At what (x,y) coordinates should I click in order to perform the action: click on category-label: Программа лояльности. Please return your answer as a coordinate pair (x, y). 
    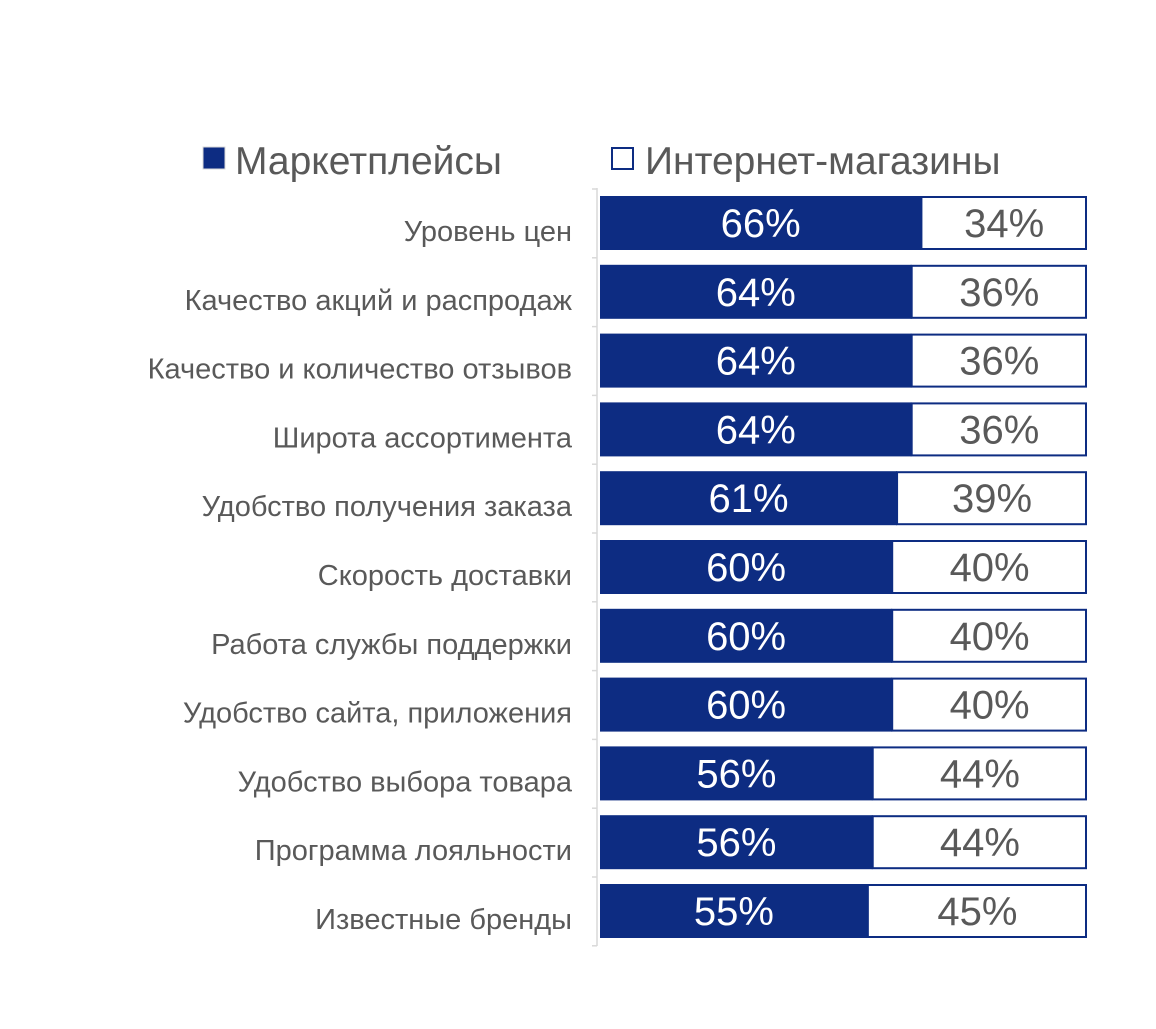
    Looking at the image, I should click on (413, 851).